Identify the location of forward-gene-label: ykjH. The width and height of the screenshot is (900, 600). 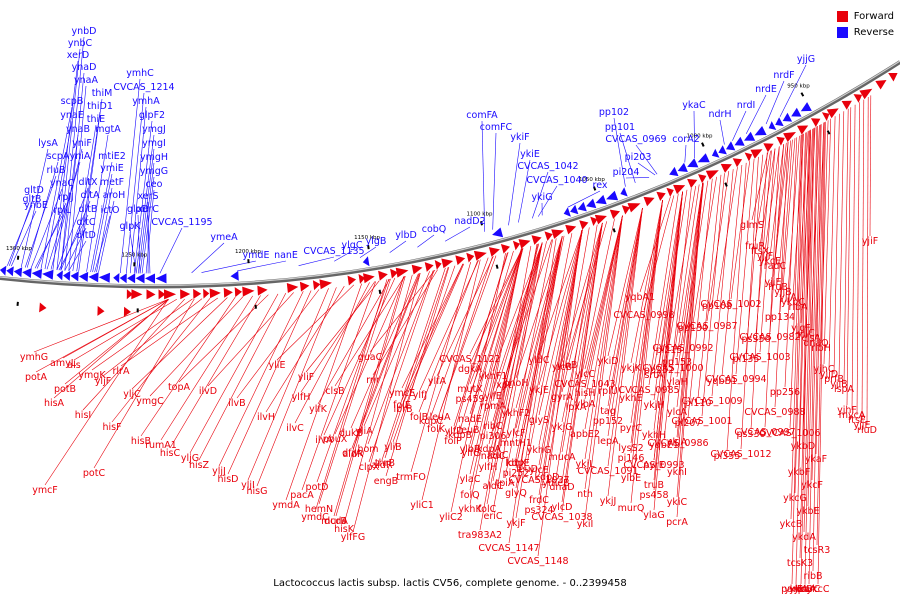
(654, 405).